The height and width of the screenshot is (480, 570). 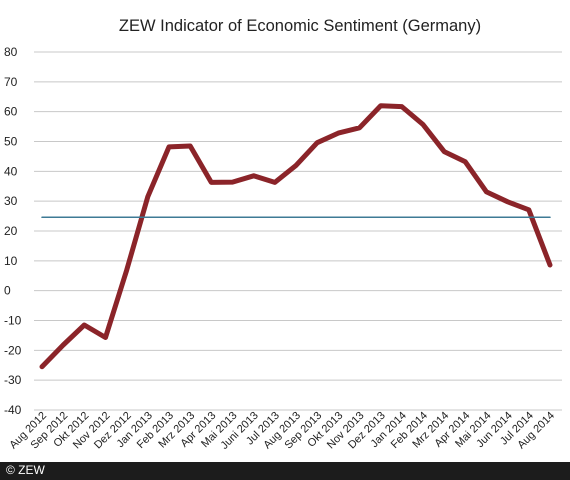 I want to click on y-tick-label: -20, so click(x=13, y=350).